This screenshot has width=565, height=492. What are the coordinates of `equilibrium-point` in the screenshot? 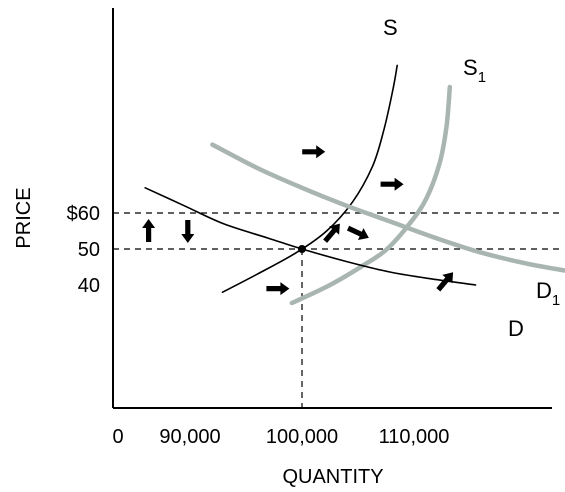 It's located at (302, 249).